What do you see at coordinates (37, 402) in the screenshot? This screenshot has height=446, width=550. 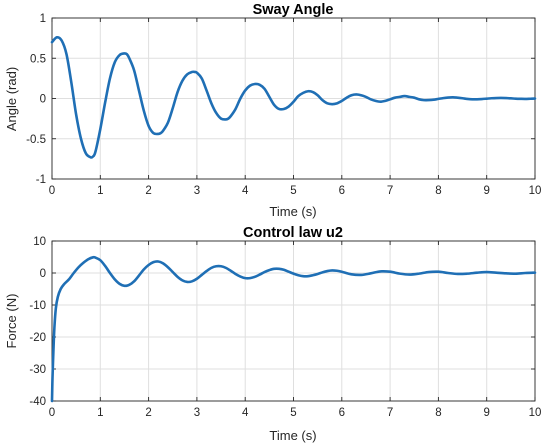 I see `y-tick-label: -40` at bounding box center [37, 402].